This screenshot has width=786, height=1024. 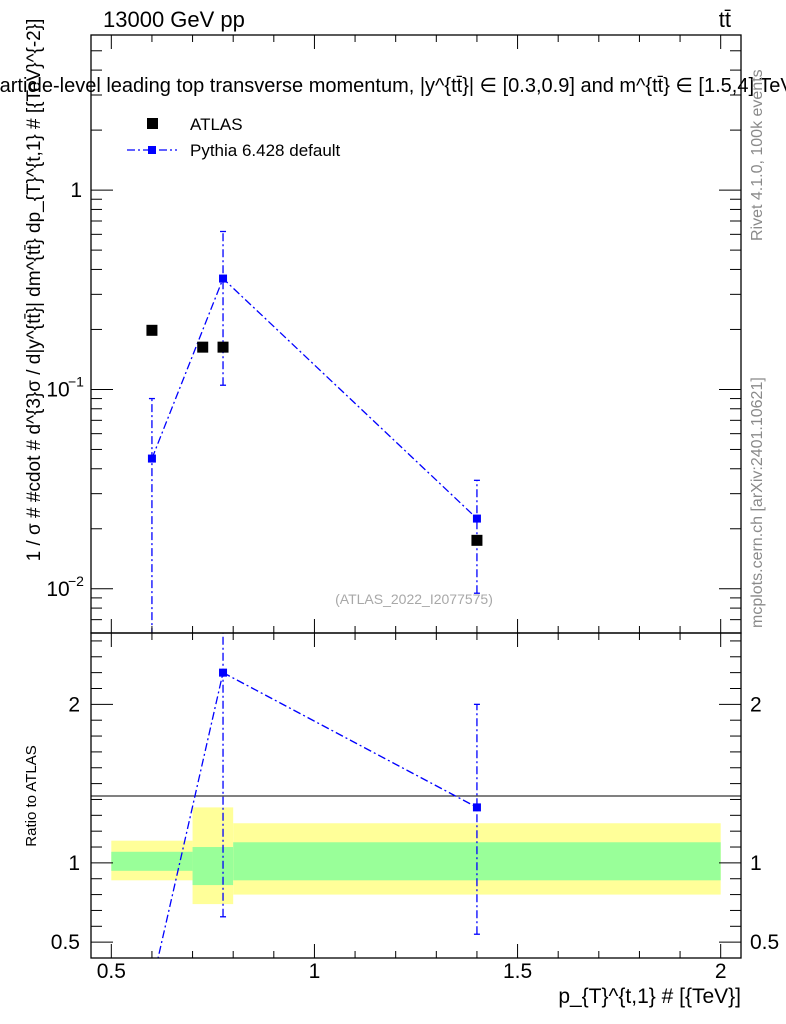 I want to click on ratio-series-layer, so click(x=314, y=811).